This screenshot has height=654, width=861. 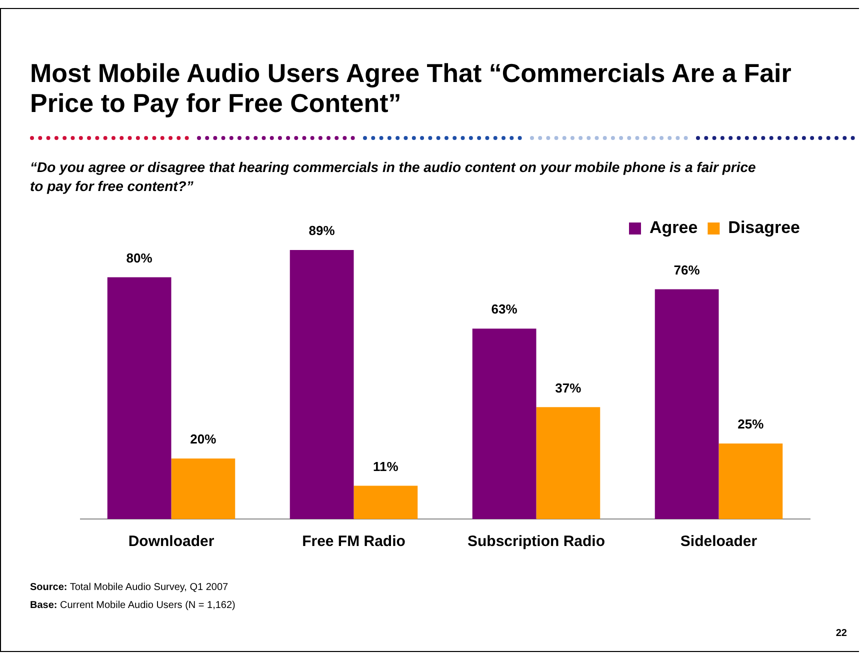 I want to click on data-label: 20%, so click(x=203, y=439).